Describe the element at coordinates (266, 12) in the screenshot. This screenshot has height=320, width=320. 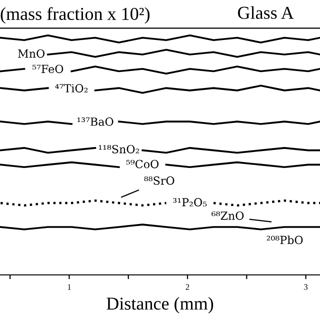
I see `text: Glass A` at that location.